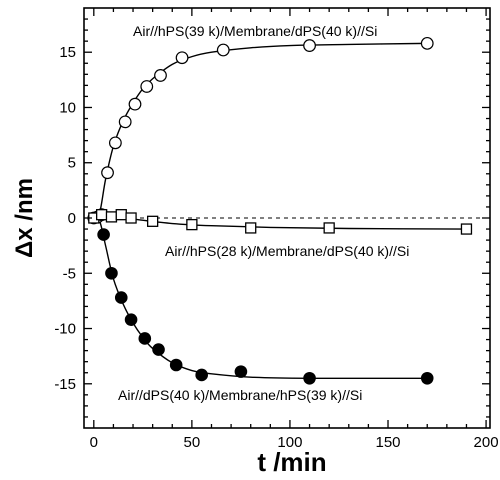 The image size is (500, 480). Describe the element at coordinates (67, 52) in the screenshot. I see `y-tick-label: 15` at that location.